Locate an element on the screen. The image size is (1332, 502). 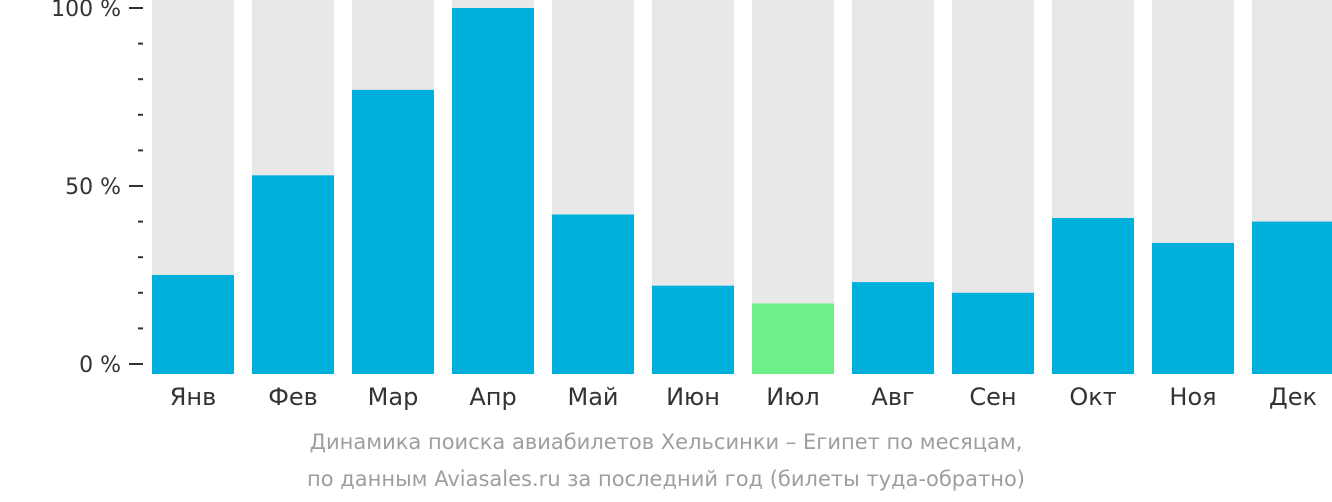
x-axis: Янв Фев Мар Апр Май Июн Июл Авг Сен Окт Ноя Дек is located at coordinates (743, 397).